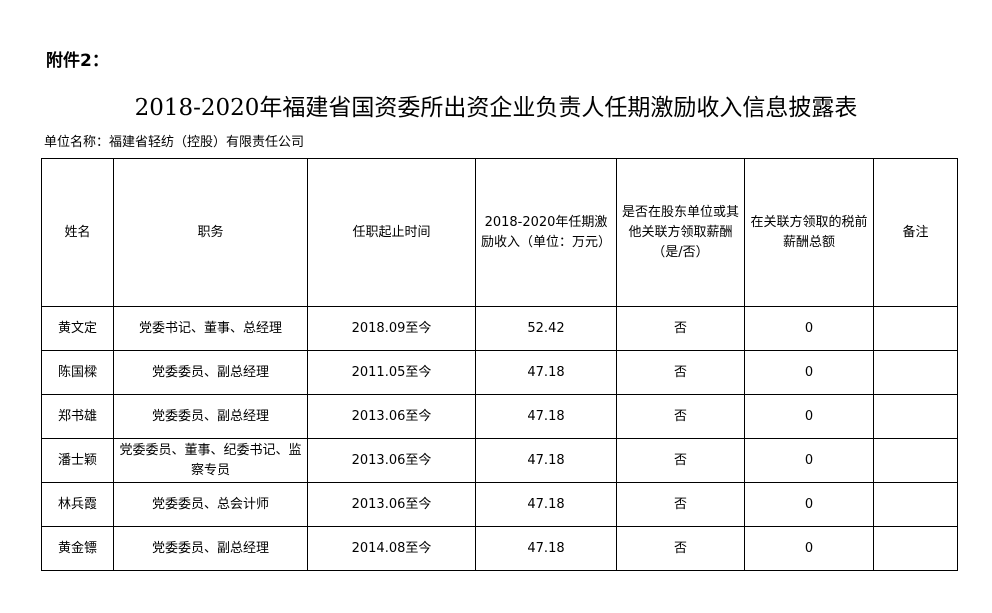  What do you see at coordinates (210, 328) in the screenshot?
I see `cell-position: 党委书记、董事、总经理` at bounding box center [210, 328].